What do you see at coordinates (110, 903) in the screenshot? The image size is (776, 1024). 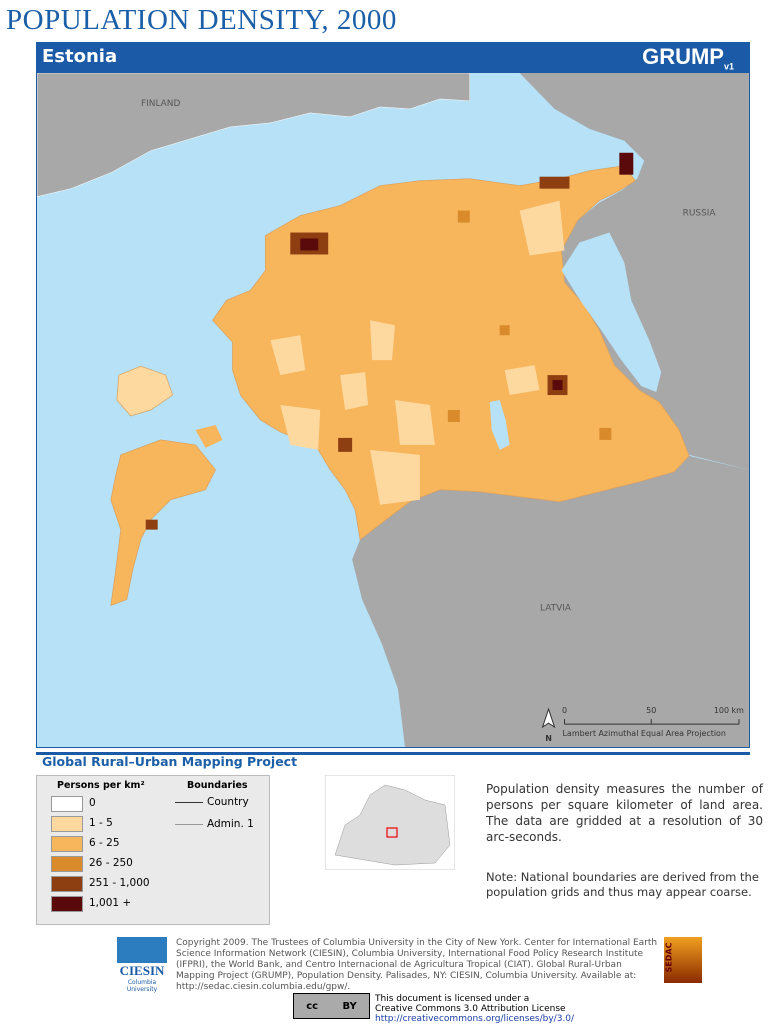 I see `legend-label: 1,001 +` at bounding box center [110, 903].